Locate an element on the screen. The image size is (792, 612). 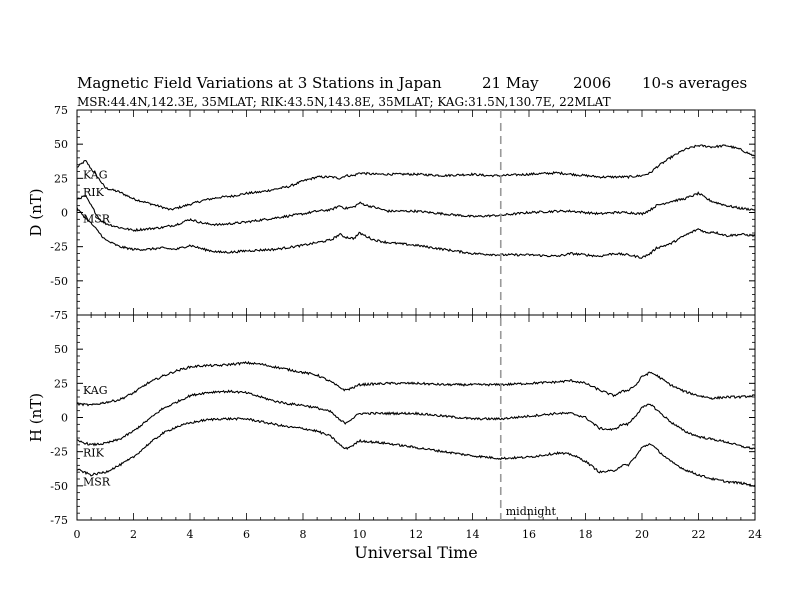
series-line-rik-top is located at coordinates (416, 212).